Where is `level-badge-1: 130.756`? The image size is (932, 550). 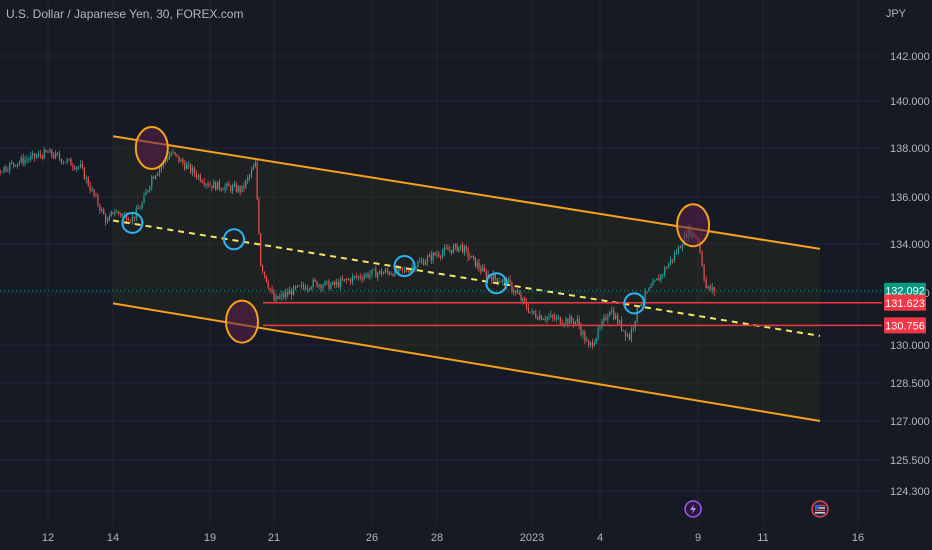 level-badge-1: 130.756 is located at coordinates (905, 326).